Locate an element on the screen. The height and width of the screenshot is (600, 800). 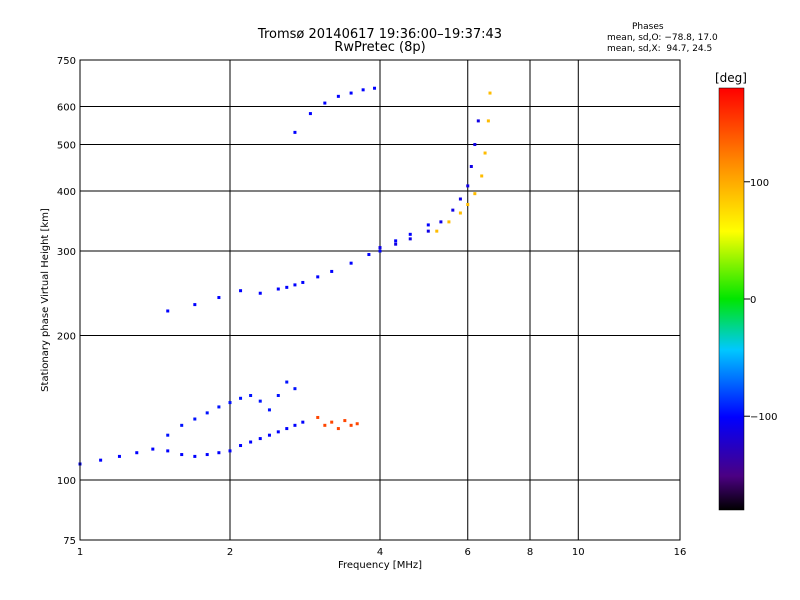
y-tick-label: 100 is located at coordinates (66, 481).